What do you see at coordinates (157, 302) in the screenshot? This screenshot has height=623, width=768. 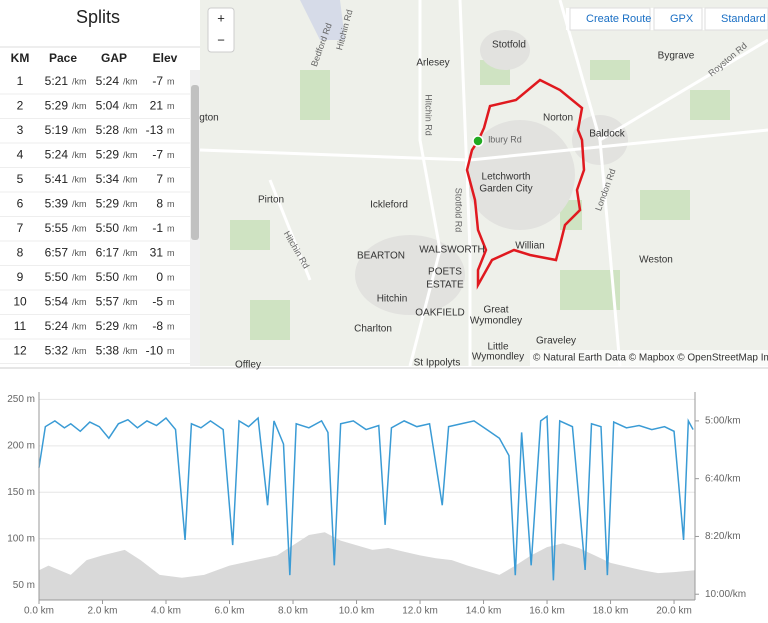 I see `elev-cell: -5` at bounding box center [157, 302].